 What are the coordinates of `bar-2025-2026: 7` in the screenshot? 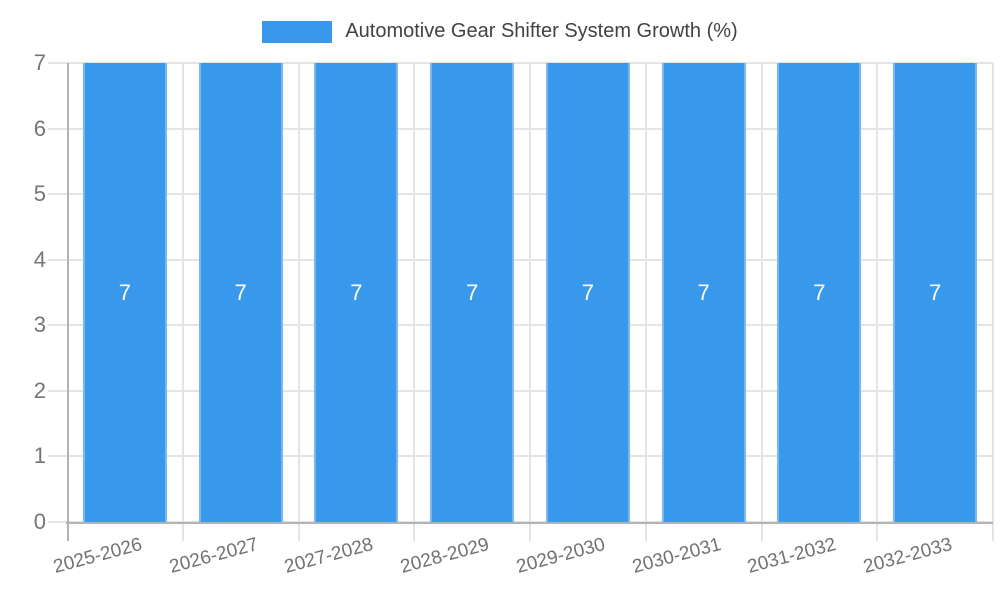 It's located at (124, 292).